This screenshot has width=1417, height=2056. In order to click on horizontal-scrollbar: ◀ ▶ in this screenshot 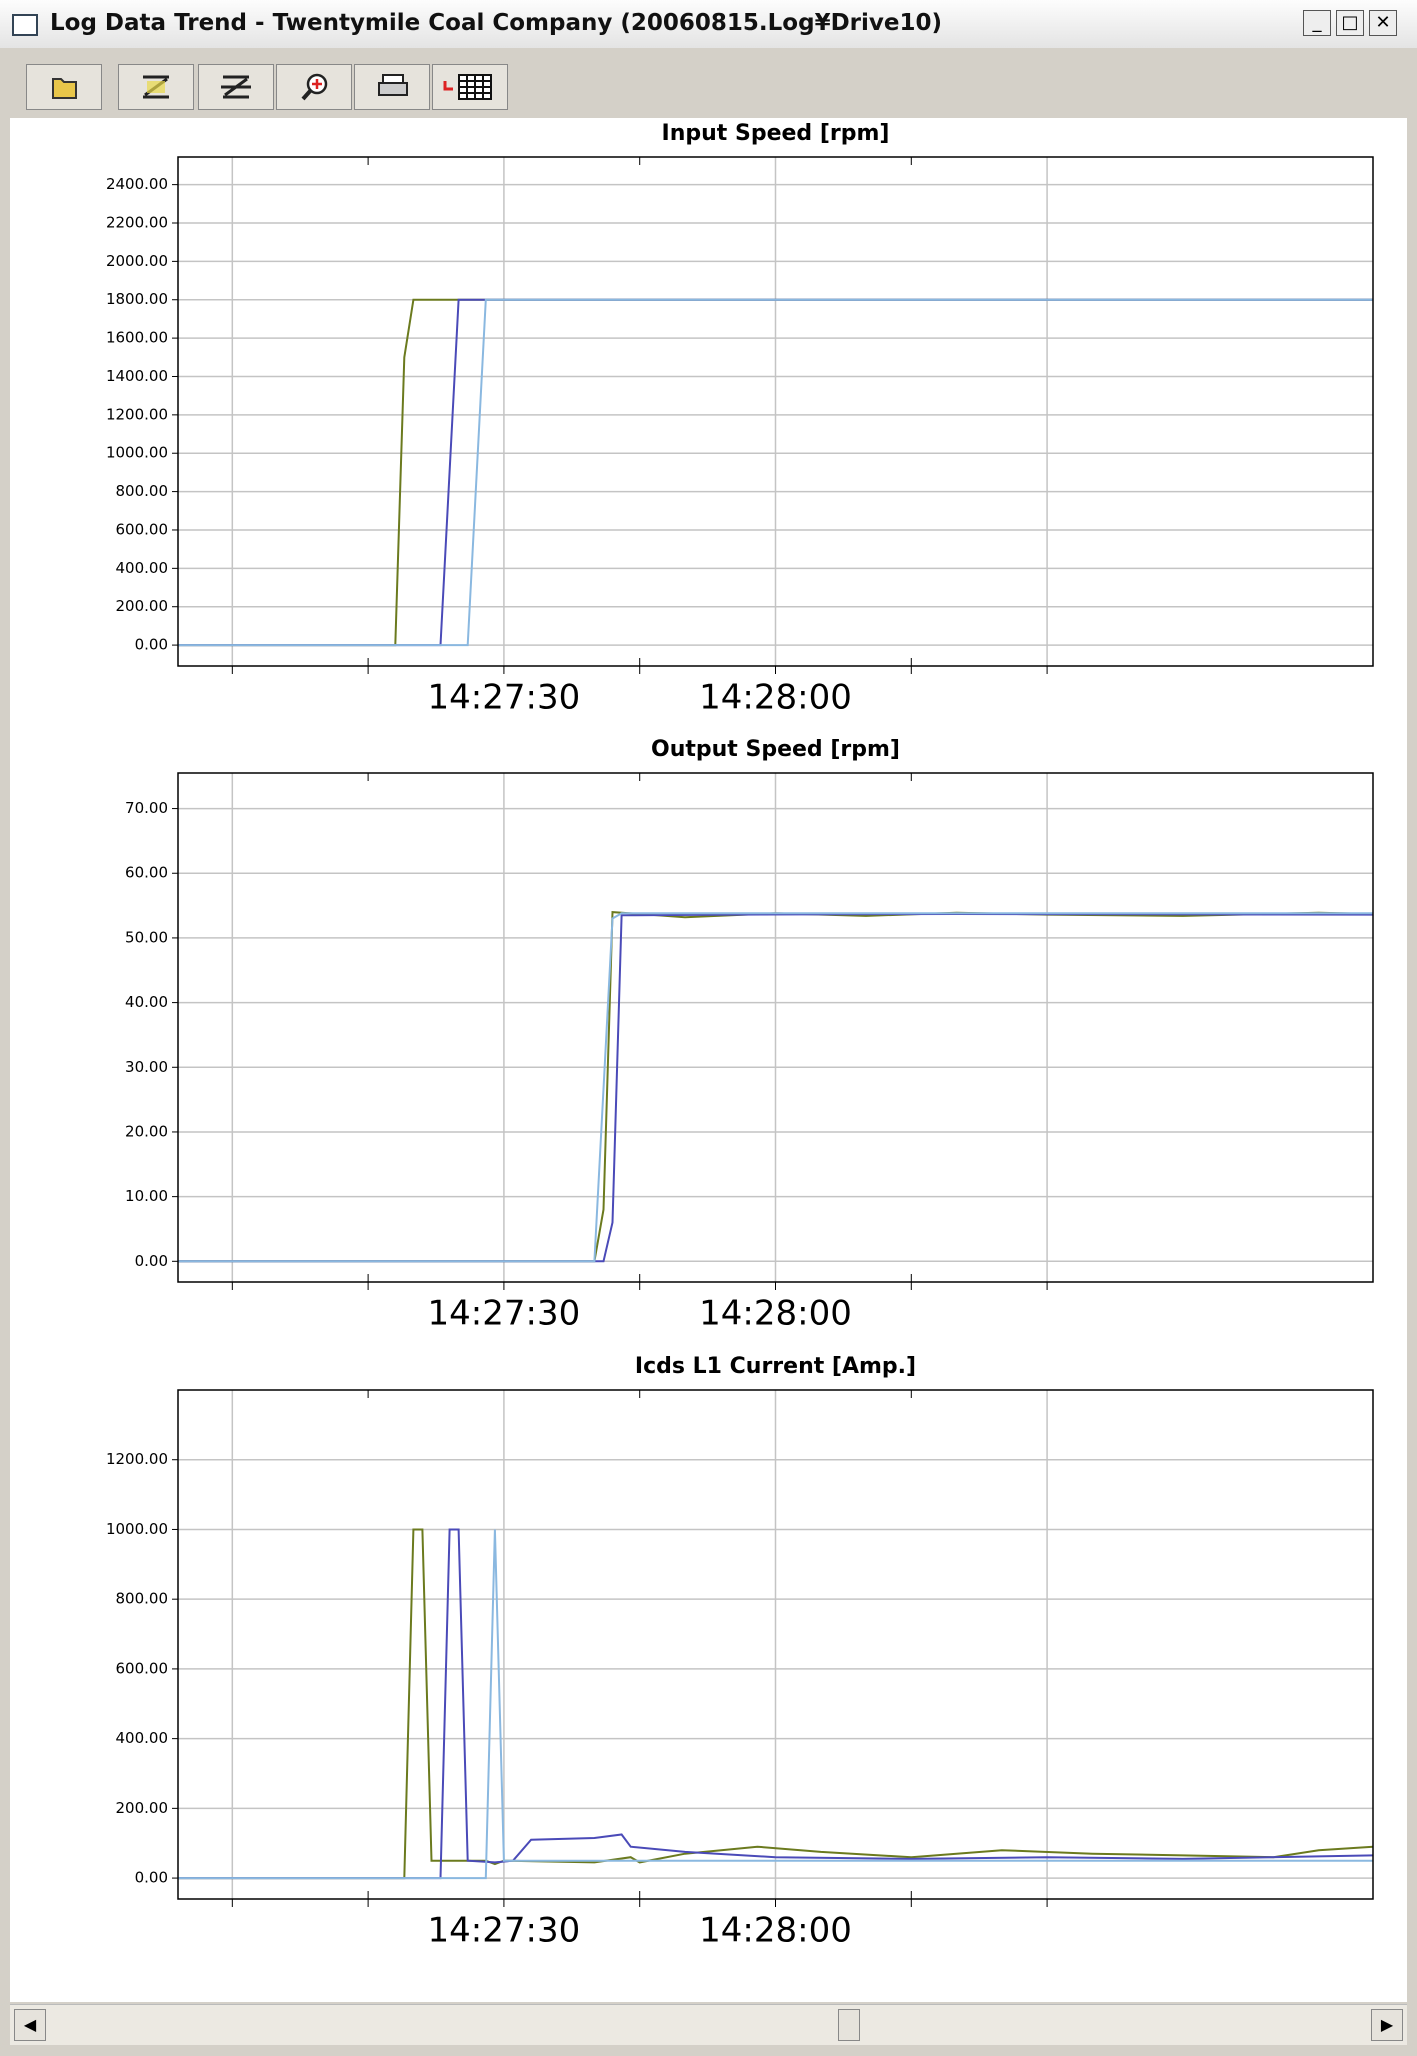, I will do `click(708, 2024)`.